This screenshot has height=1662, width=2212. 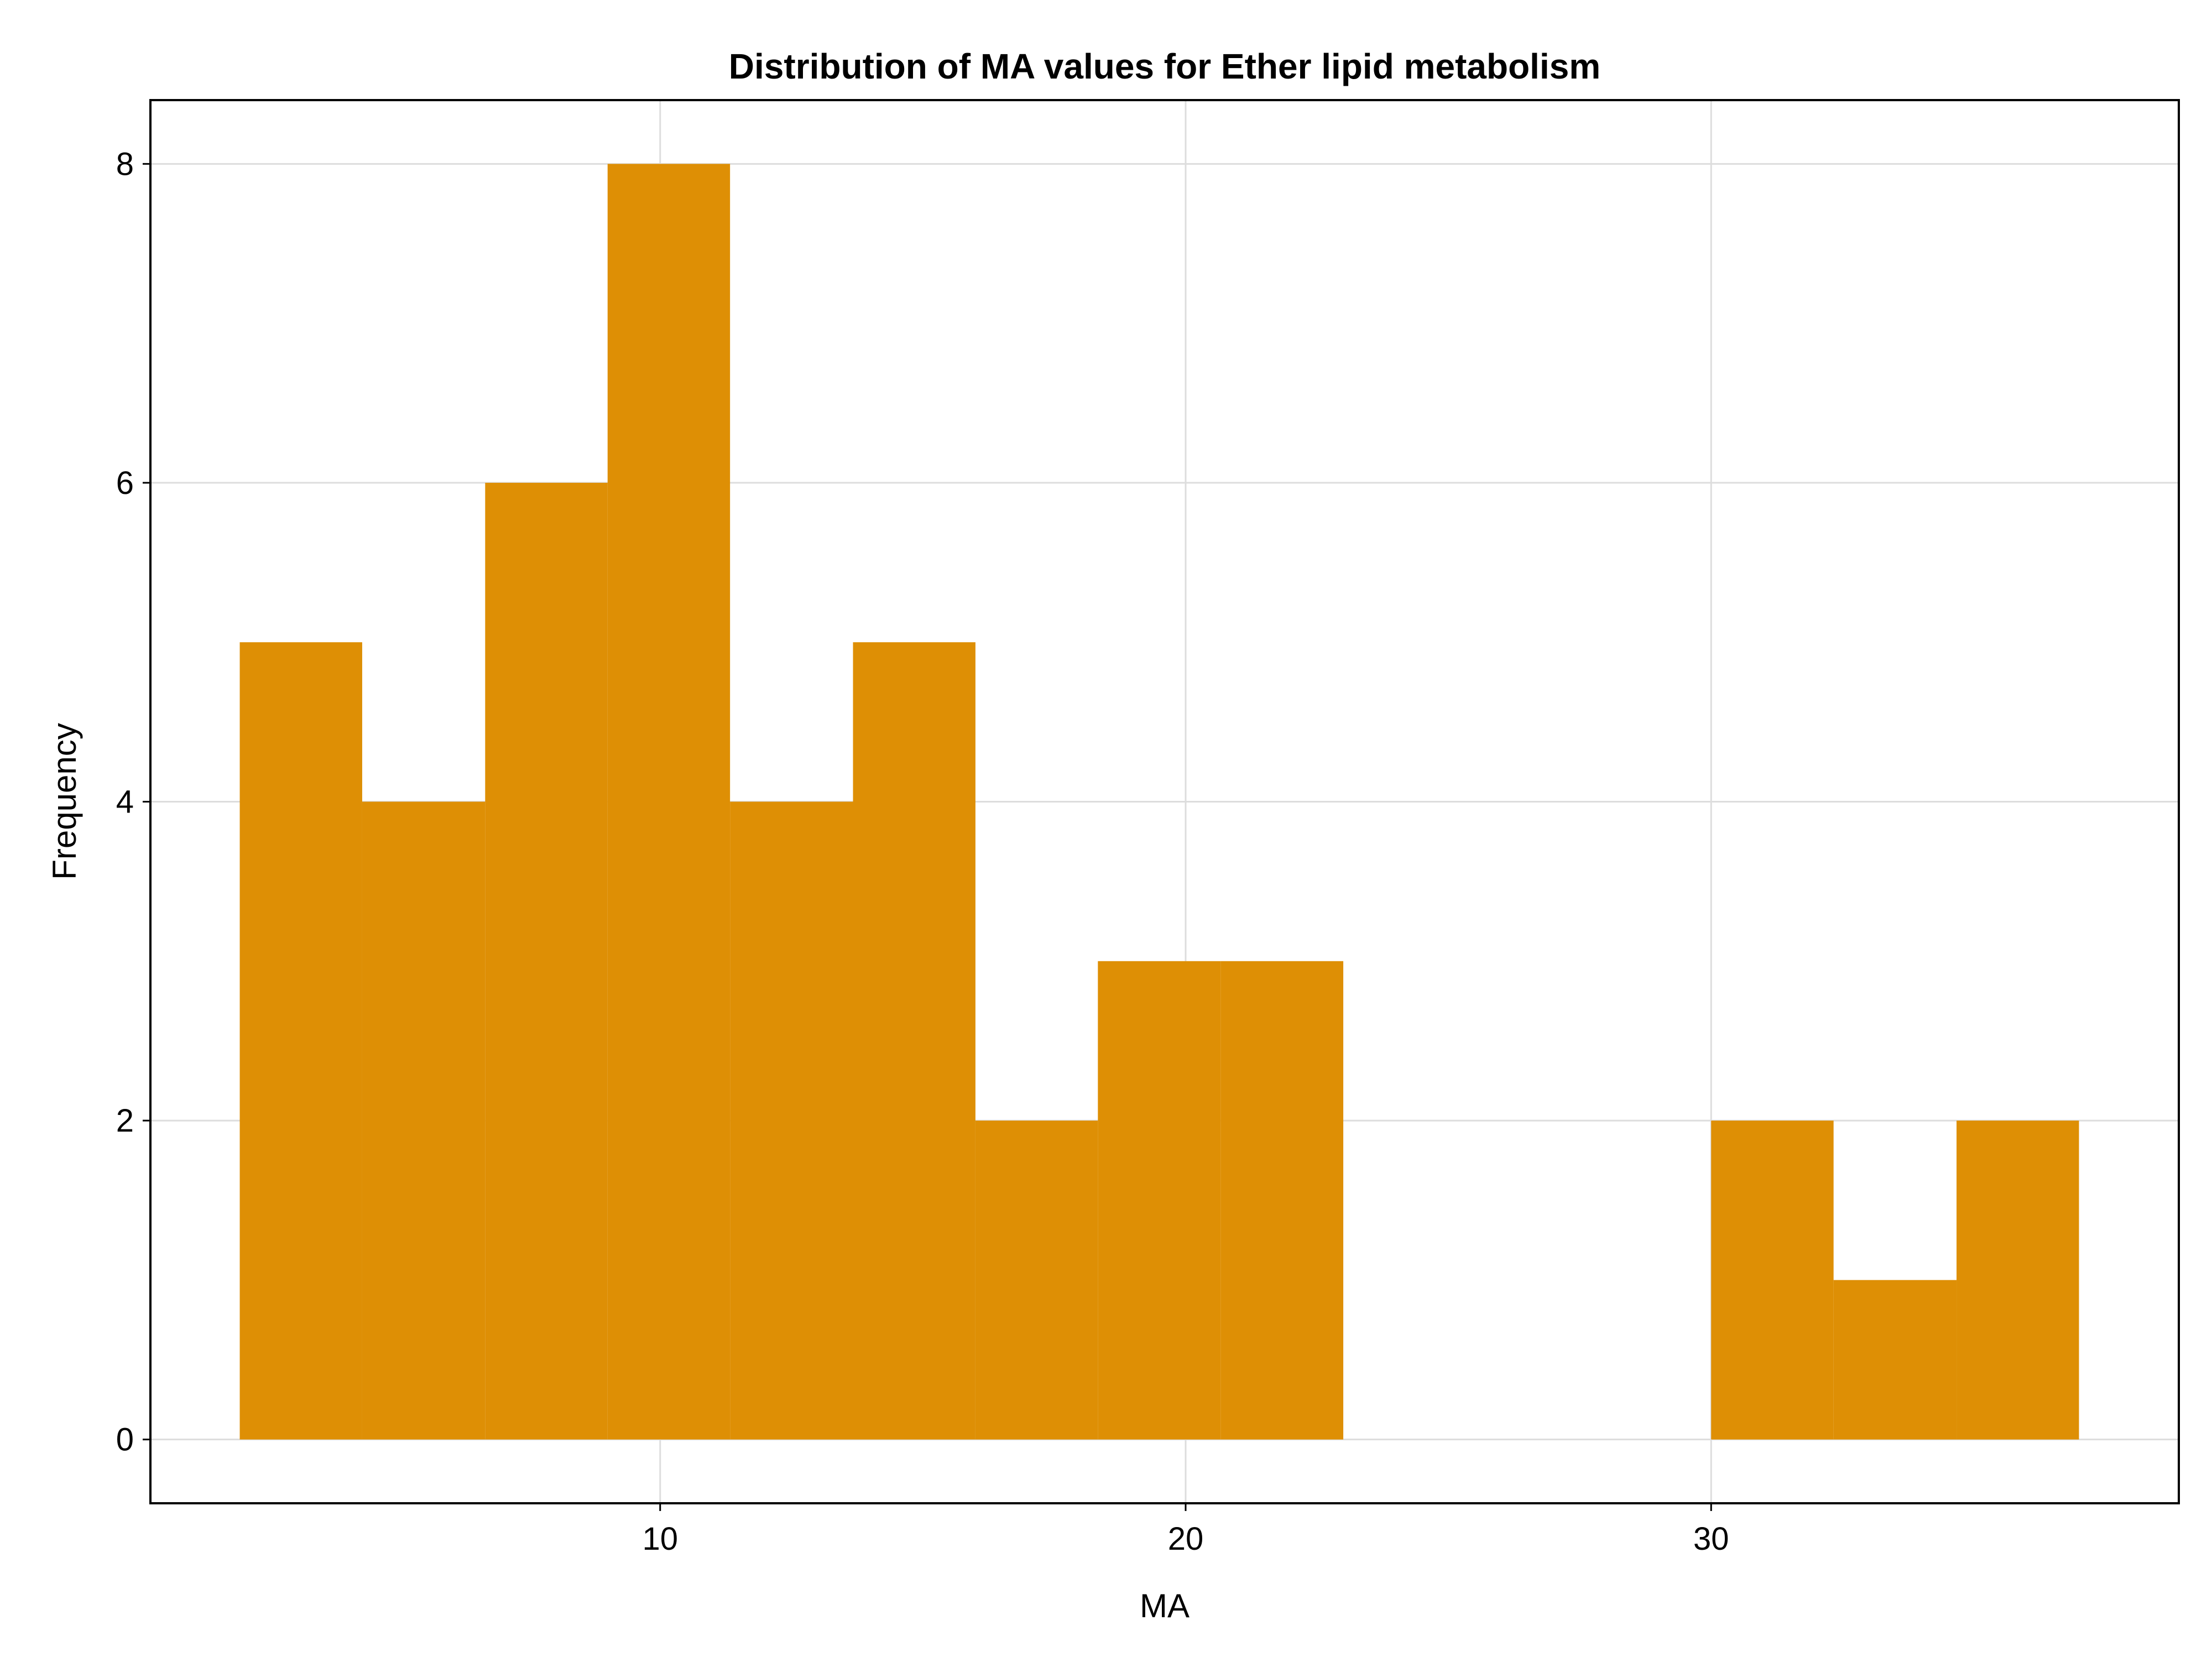 What do you see at coordinates (1711, 1539) in the screenshot?
I see `x-tick-label: 30` at bounding box center [1711, 1539].